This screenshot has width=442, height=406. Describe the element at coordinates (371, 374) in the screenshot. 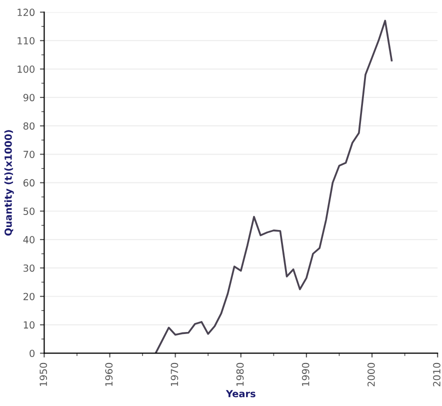

I see `x-tick-label: 2000` at that location.